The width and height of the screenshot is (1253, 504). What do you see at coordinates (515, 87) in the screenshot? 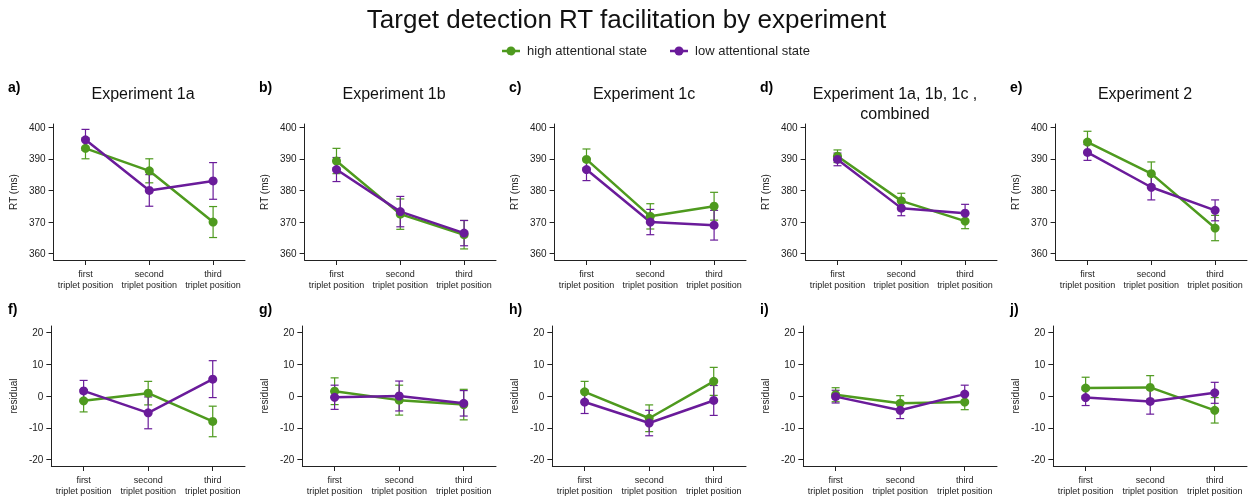
I see `text: c)` at bounding box center [515, 87].